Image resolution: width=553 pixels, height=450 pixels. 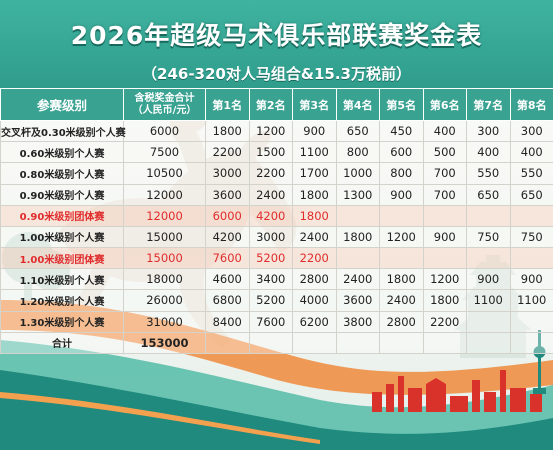 I want to click on level-cell: 1.20米级别个人赛, so click(x=62, y=300).